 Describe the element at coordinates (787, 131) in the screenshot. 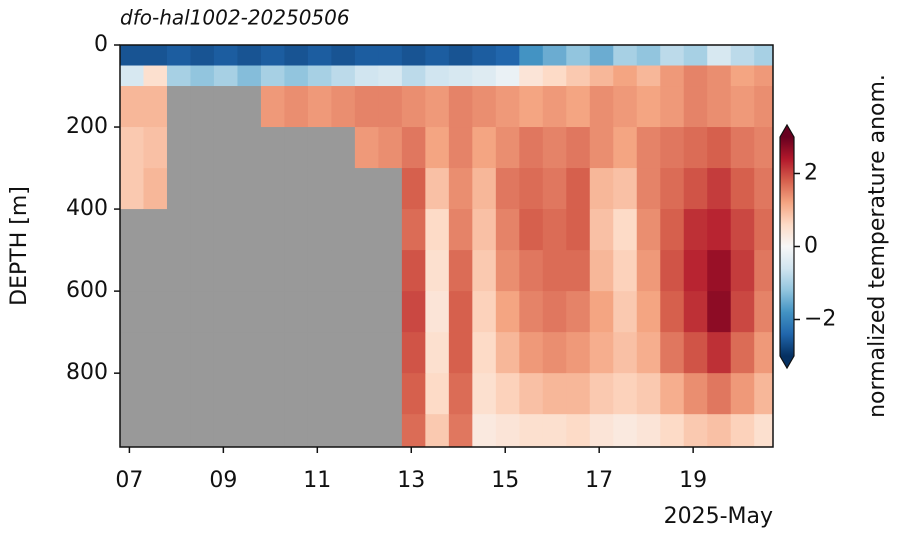

I see `colorbar-extend-top` at that location.